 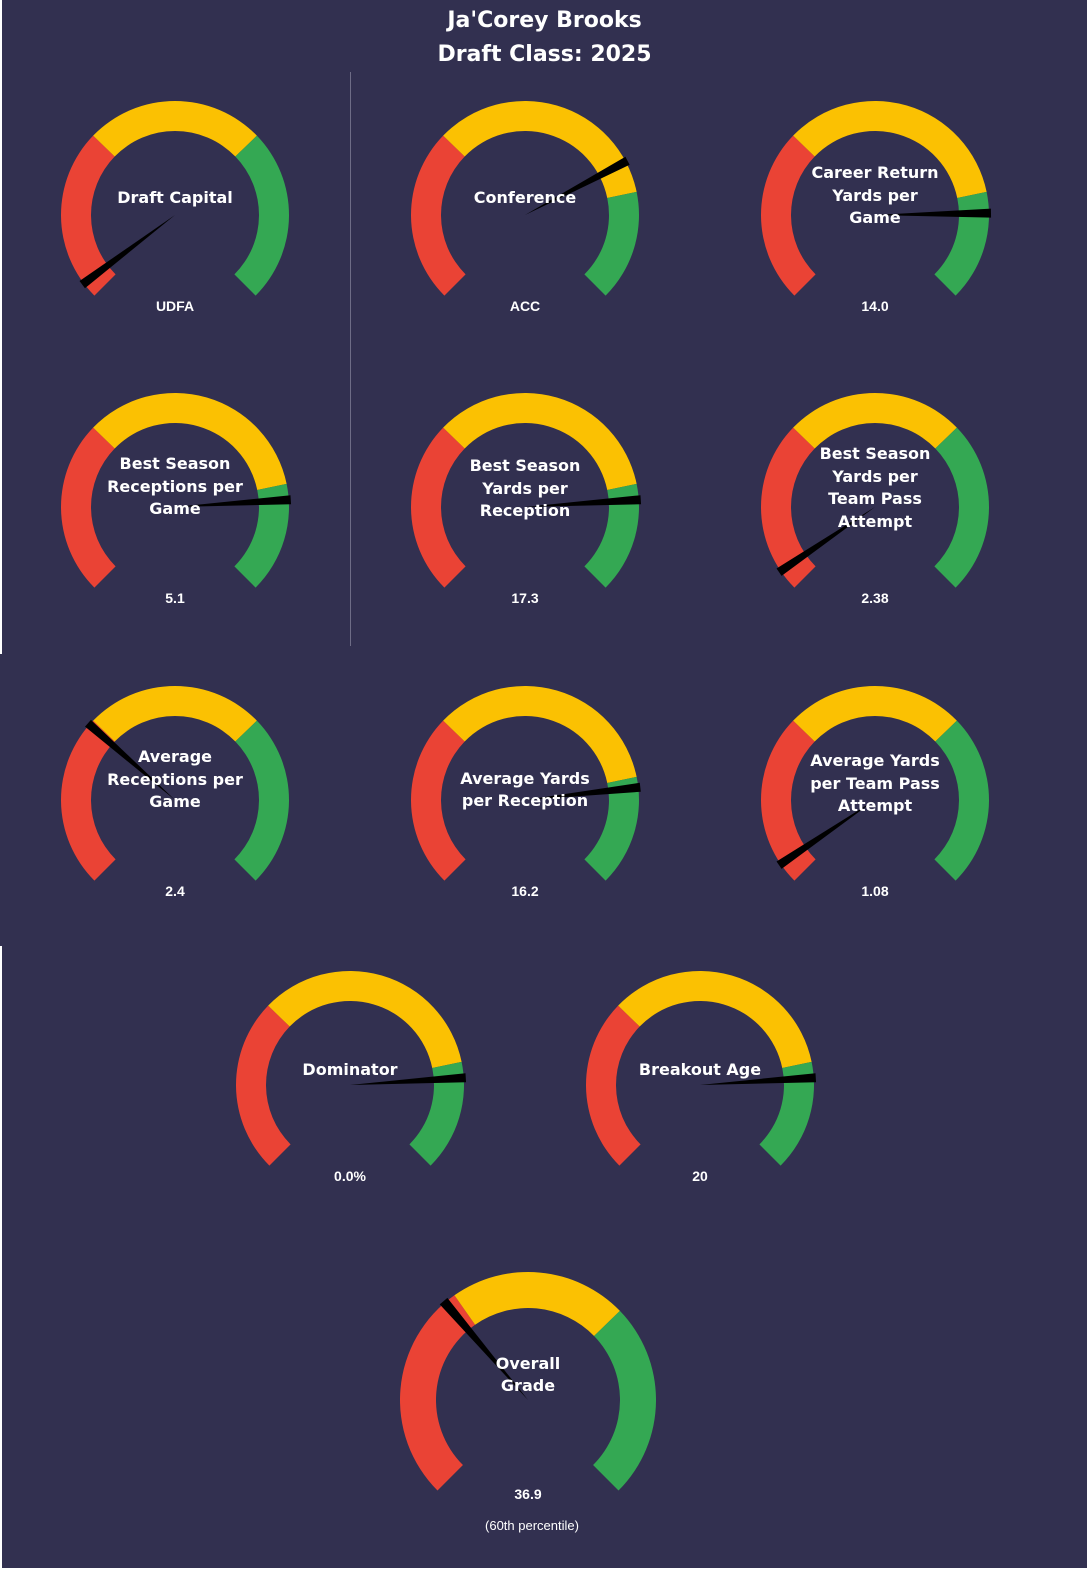 I want to click on gauge-title: Draft Capital, so click(x=175, y=197).